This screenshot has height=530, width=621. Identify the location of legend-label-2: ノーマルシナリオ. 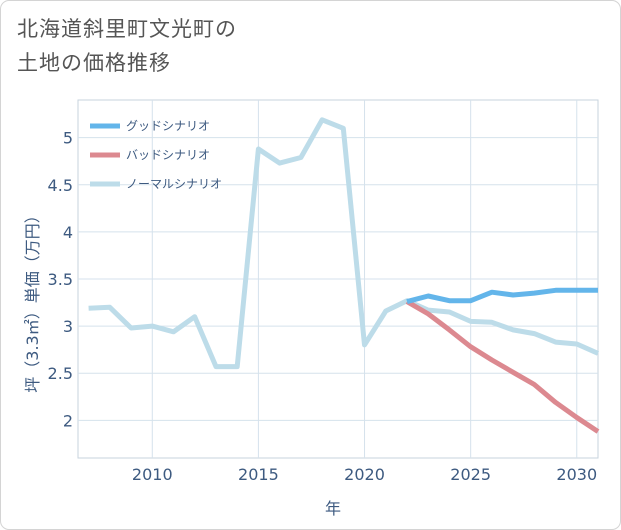
(174, 184).